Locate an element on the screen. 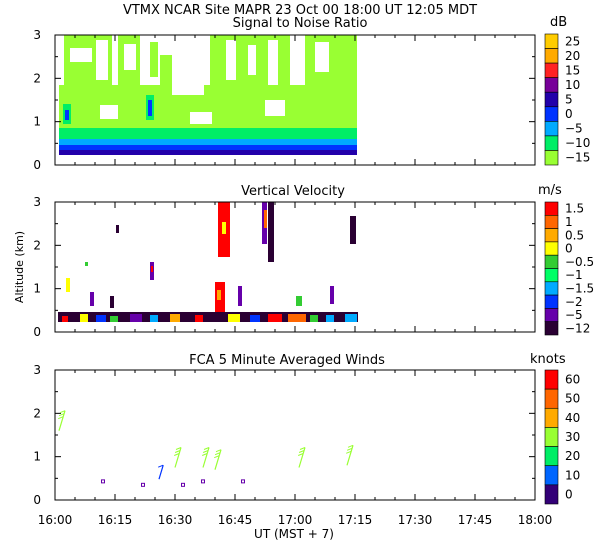  legend-label: 40 is located at coordinates (572, 418).